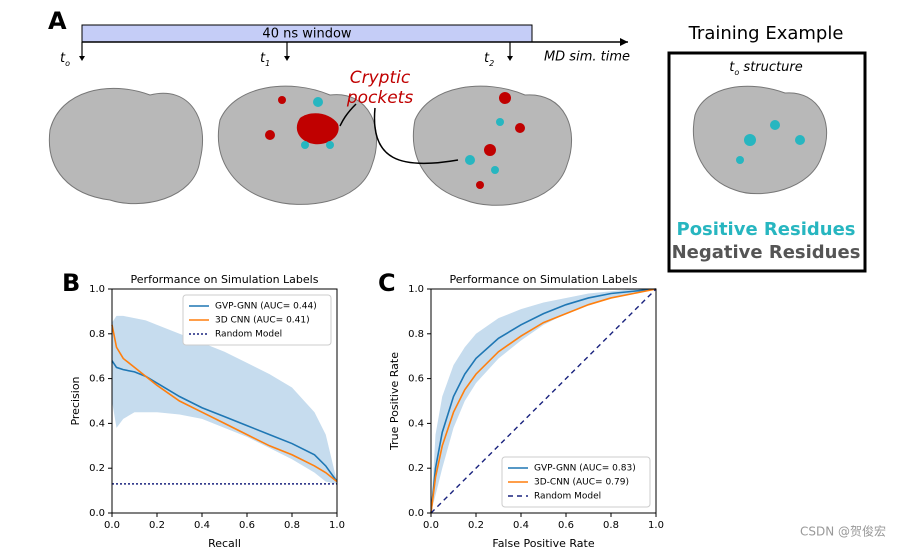 The width and height of the screenshot is (902, 548). Describe the element at coordinates (394, 401) in the screenshot. I see `y-axis-label: True Positive Rate` at that location.